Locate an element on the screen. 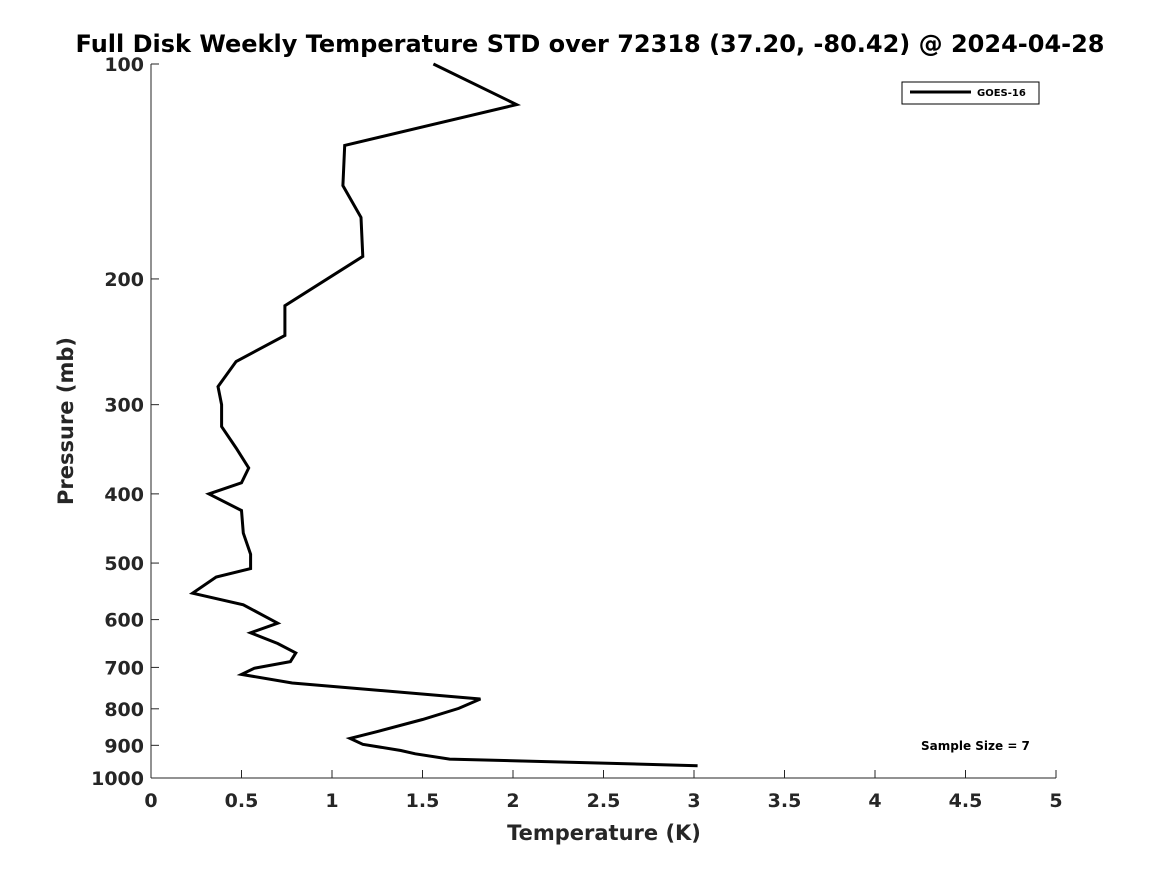  y-tick-label: 900 is located at coordinates (124, 746).